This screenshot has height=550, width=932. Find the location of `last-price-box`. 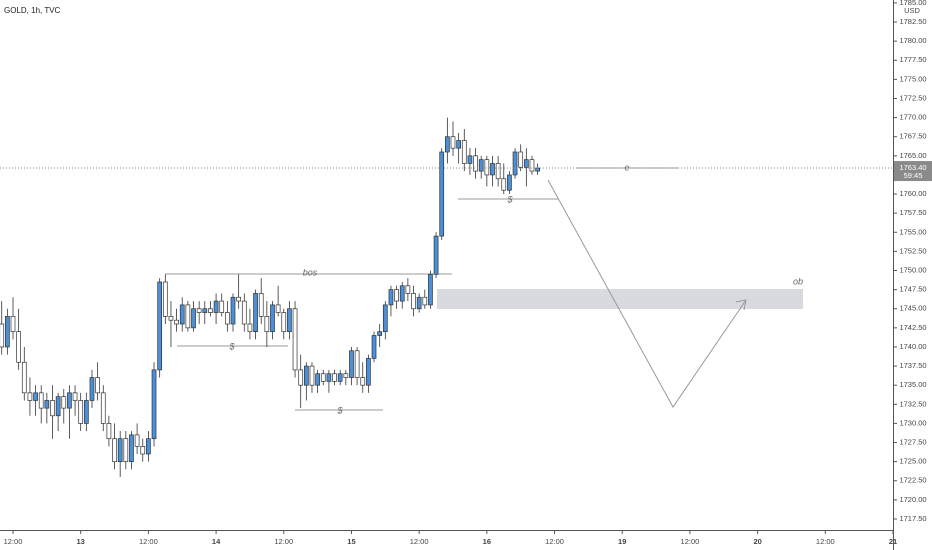

last-price-box is located at coordinates (913, 171).